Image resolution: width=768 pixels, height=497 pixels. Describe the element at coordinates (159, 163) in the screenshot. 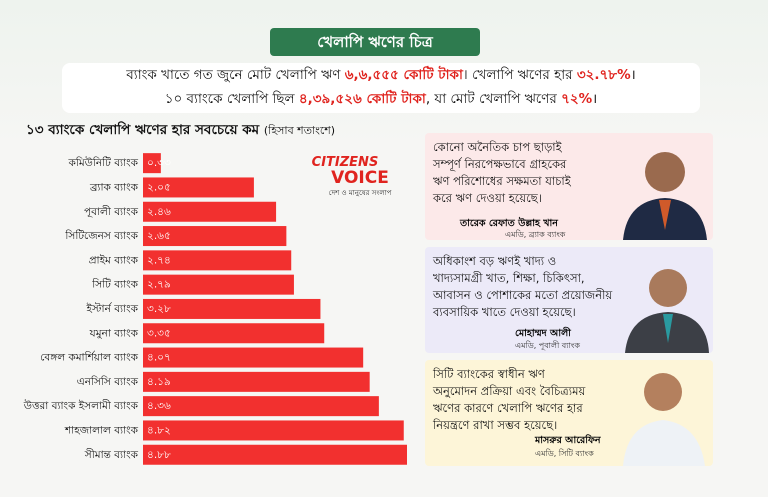

I see `value-label: ০.৩৩` at that location.